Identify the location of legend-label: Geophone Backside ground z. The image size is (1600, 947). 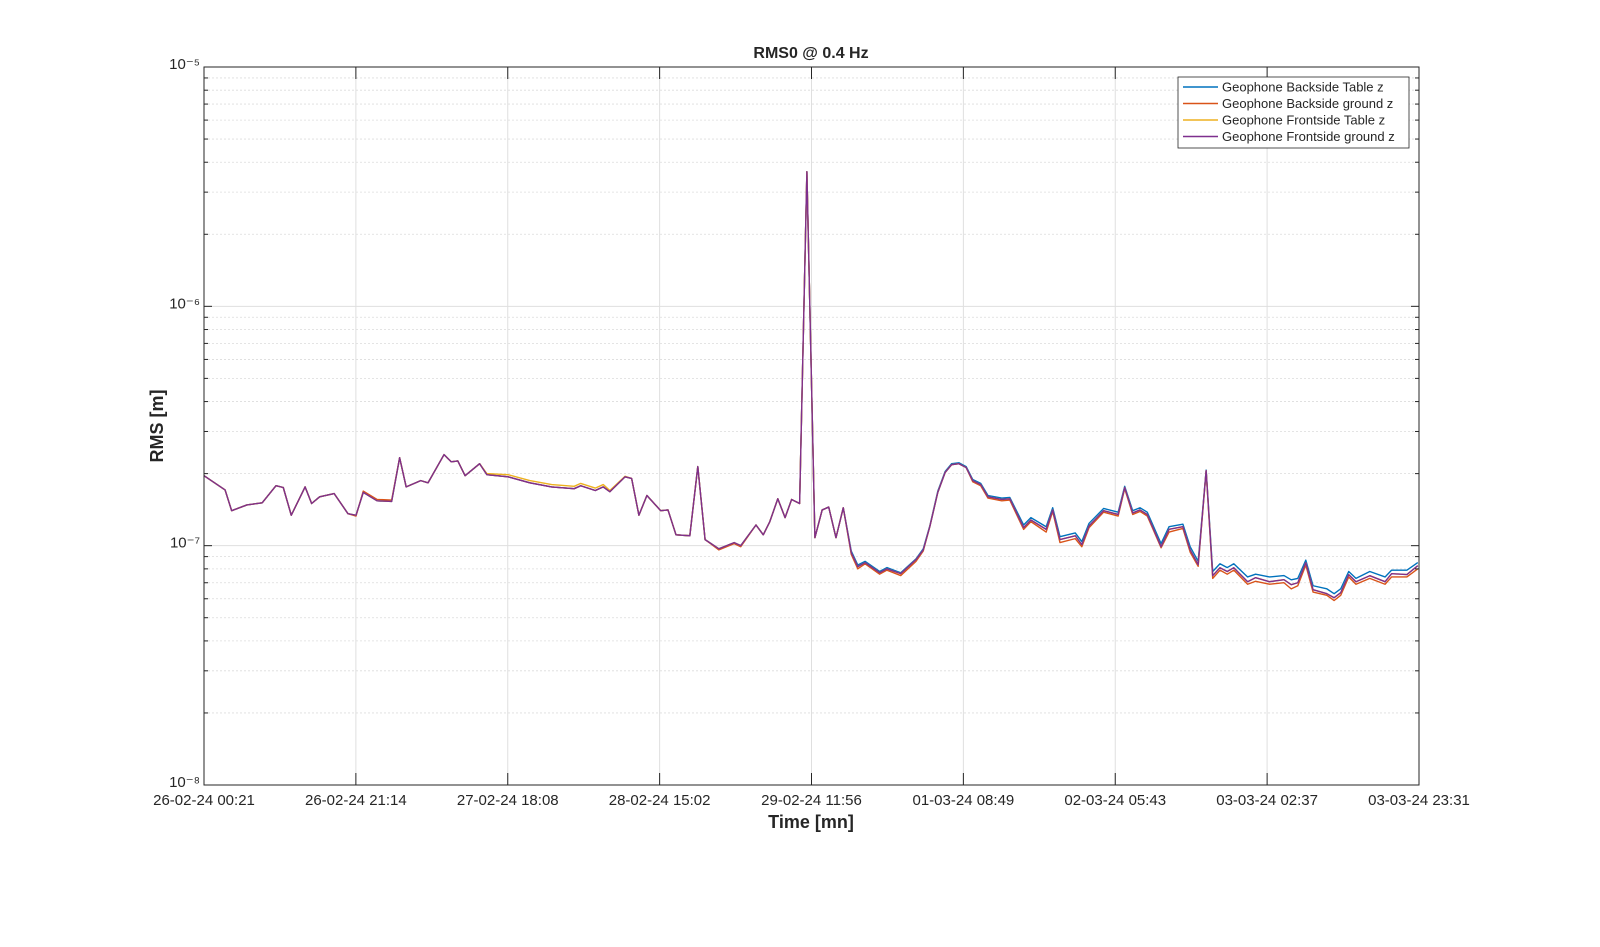
(1307, 103).